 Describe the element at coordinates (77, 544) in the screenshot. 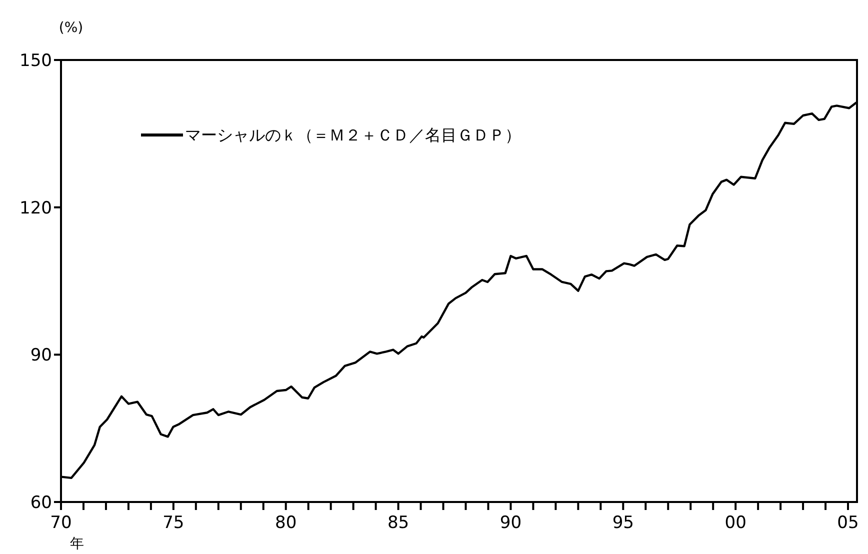

I see `x-axis-title: 年` at that location.